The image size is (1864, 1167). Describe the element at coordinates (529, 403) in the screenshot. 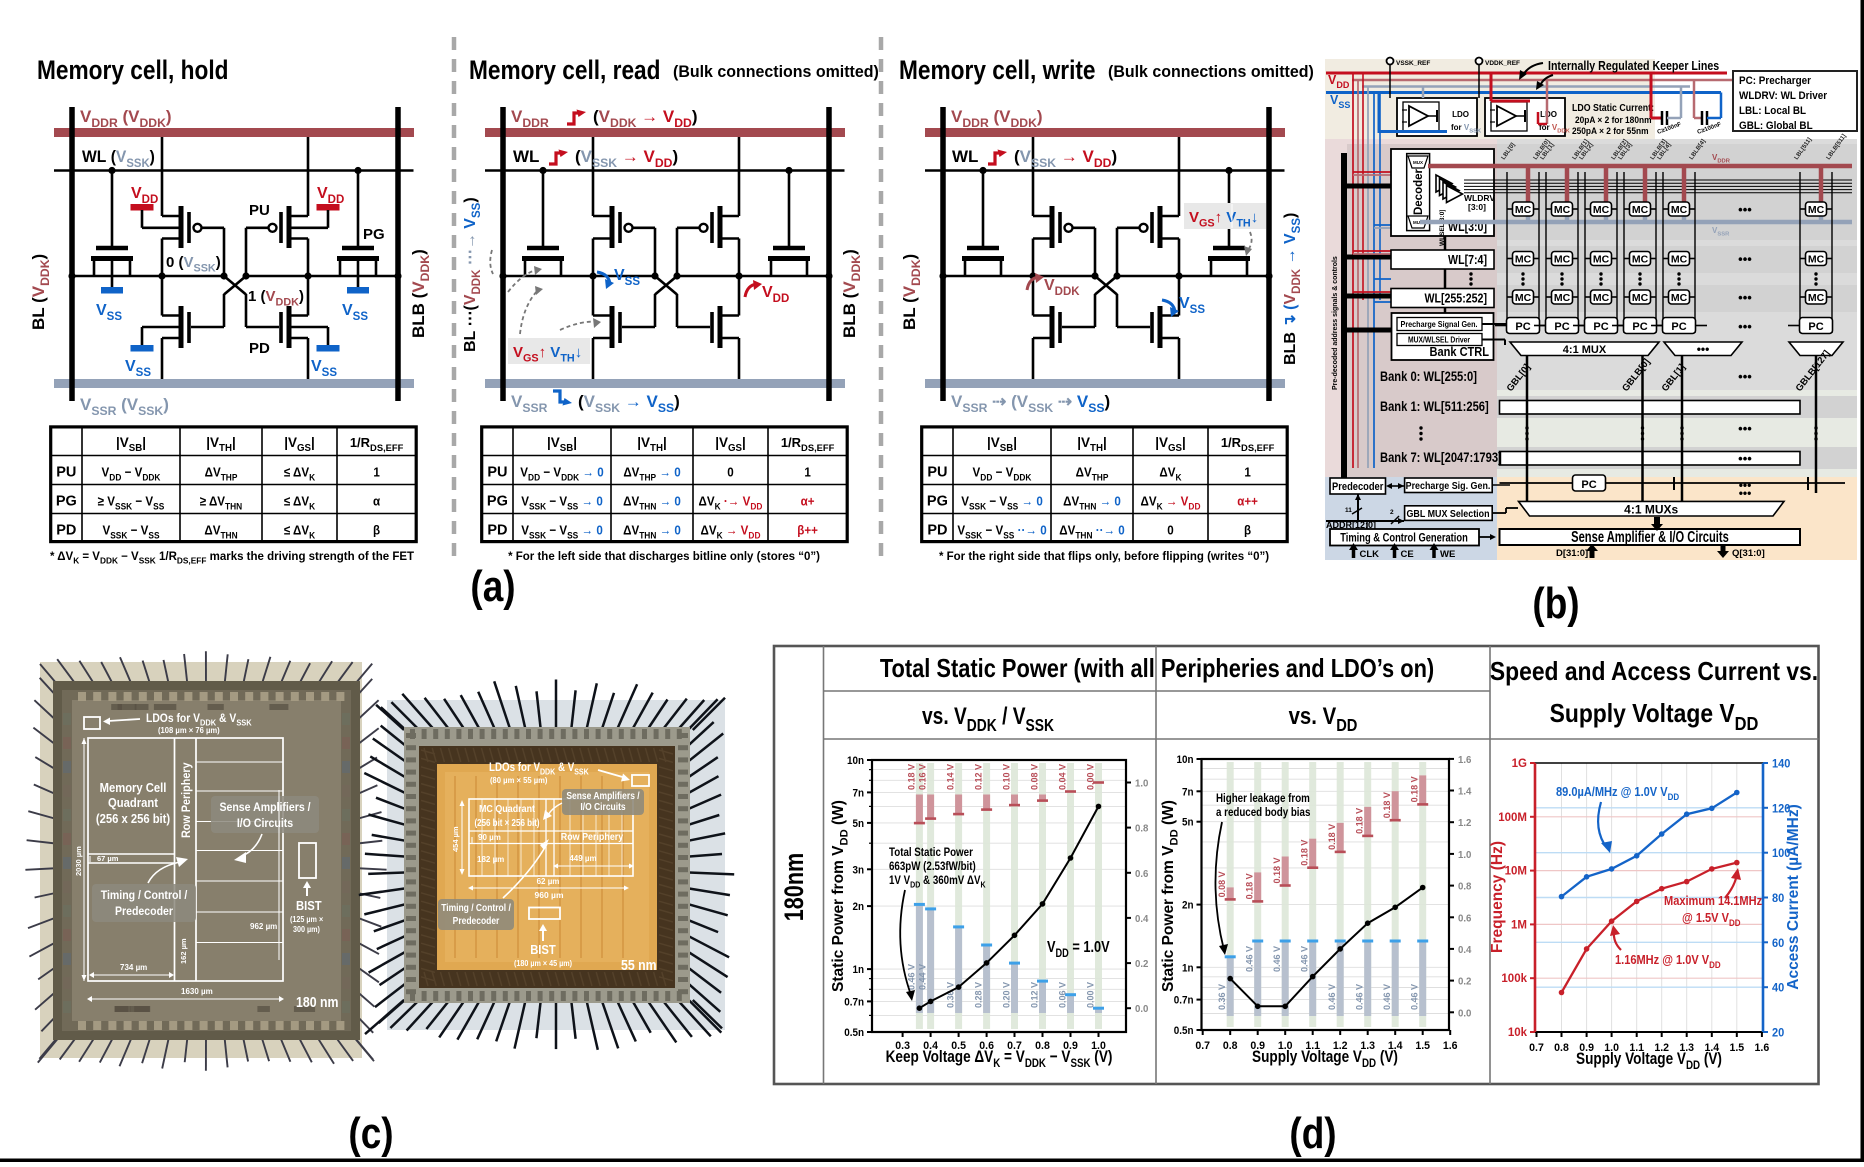

I see `svg-text: VSSR` at that location.